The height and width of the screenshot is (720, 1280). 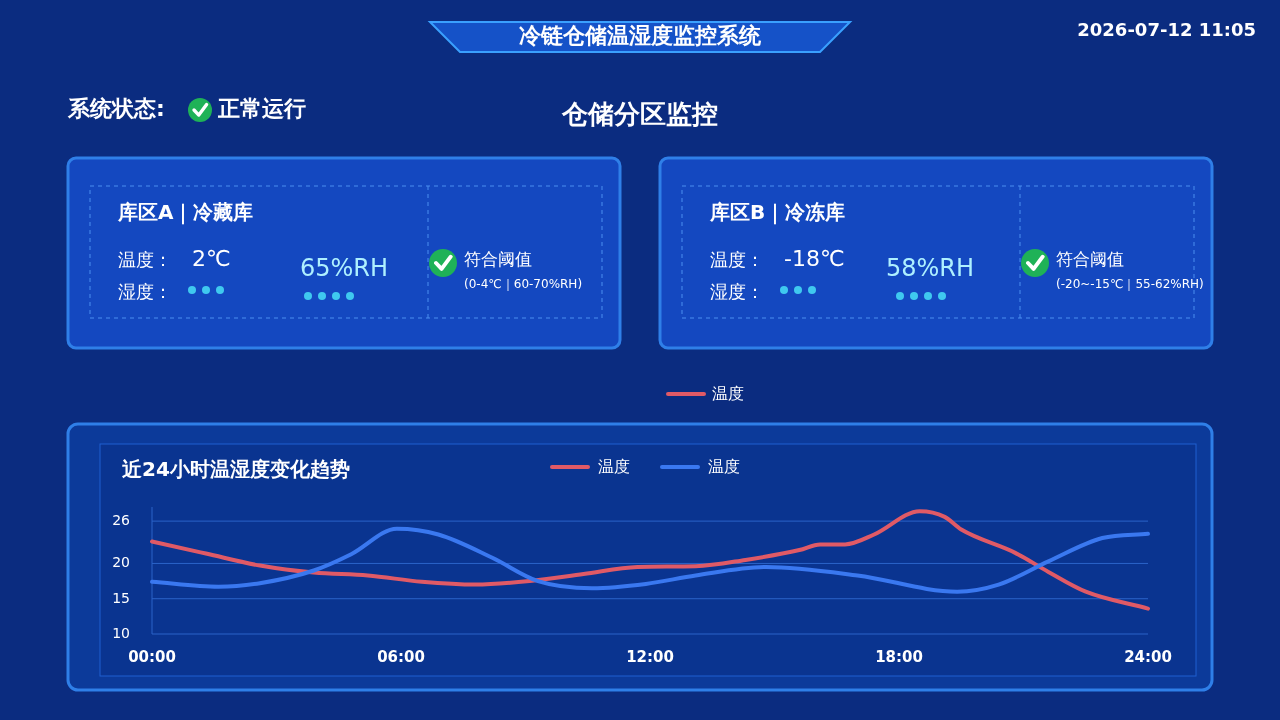 I want to click on text: 冷链仓储温湿度监控系统, so click(x=640, y=35).